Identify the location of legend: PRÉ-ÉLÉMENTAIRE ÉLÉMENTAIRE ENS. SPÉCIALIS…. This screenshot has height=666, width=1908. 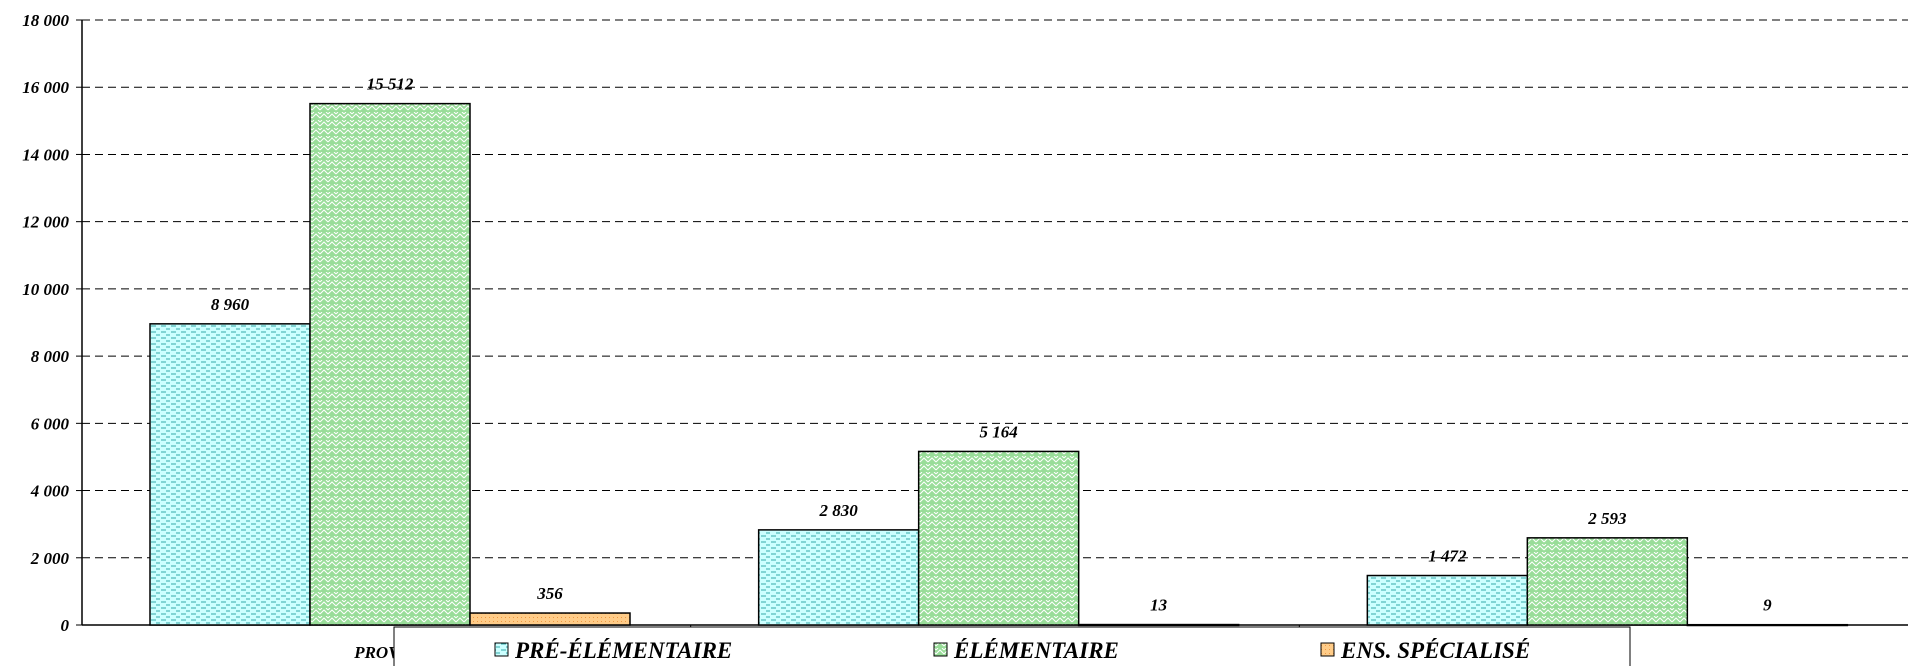
(1012, 646).